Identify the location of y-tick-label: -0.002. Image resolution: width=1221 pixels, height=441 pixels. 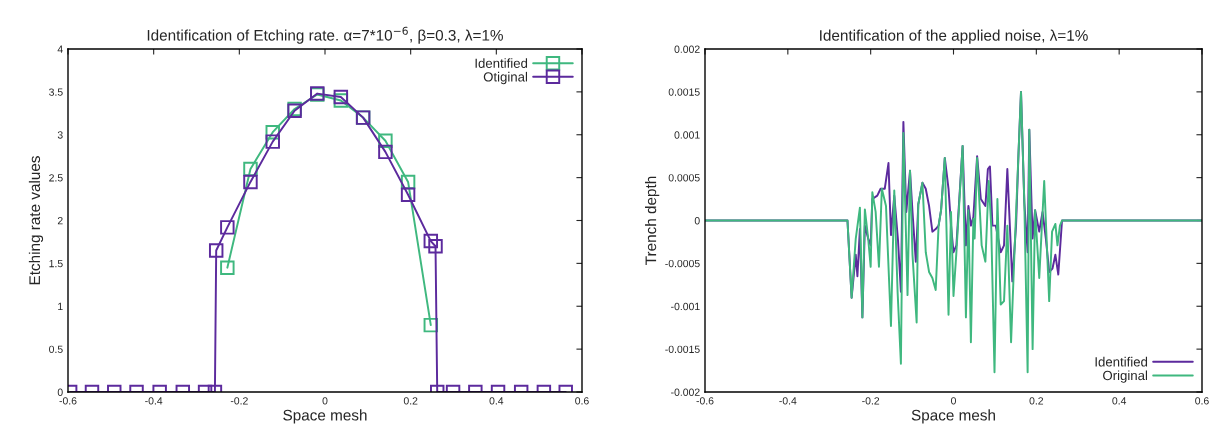
(685, 392).